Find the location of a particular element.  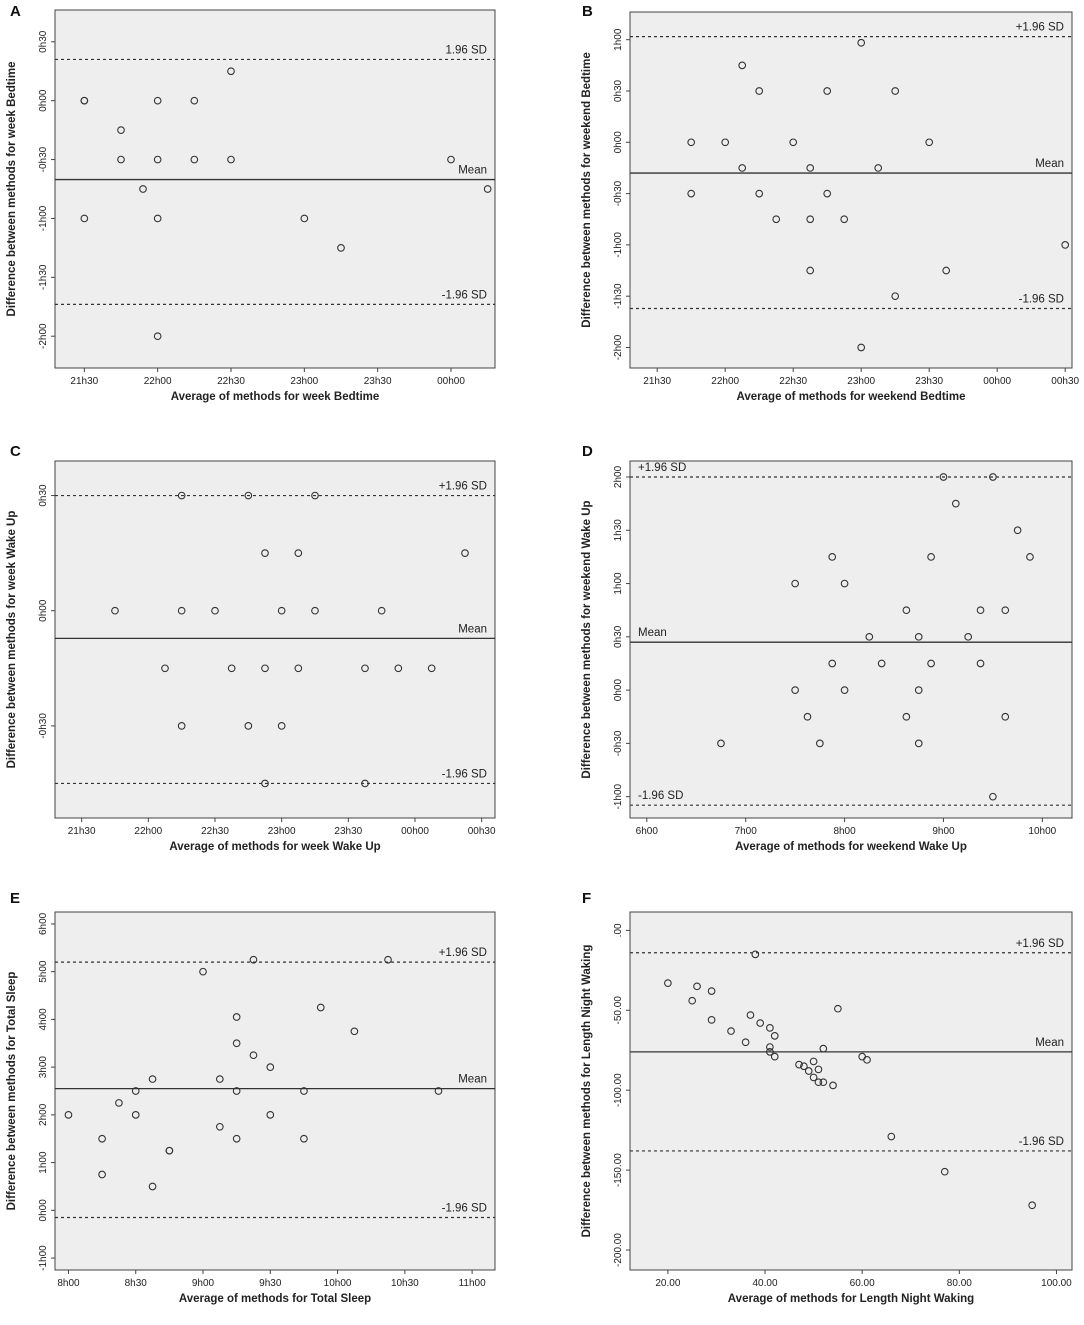

x-tick-label: 100.00 is located at coordinates (1056, 1283).